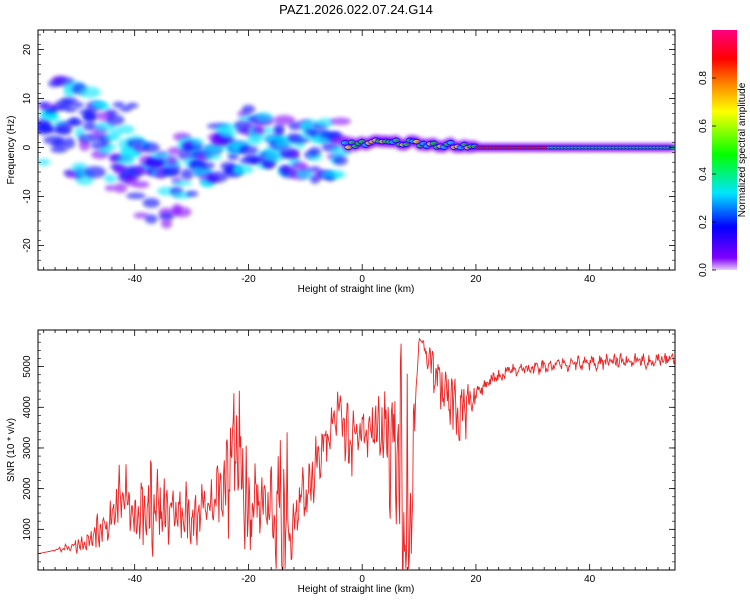 The image size is (750, 600). I want to click on colorbar-tick-label: 0.2, so click(703, 222).